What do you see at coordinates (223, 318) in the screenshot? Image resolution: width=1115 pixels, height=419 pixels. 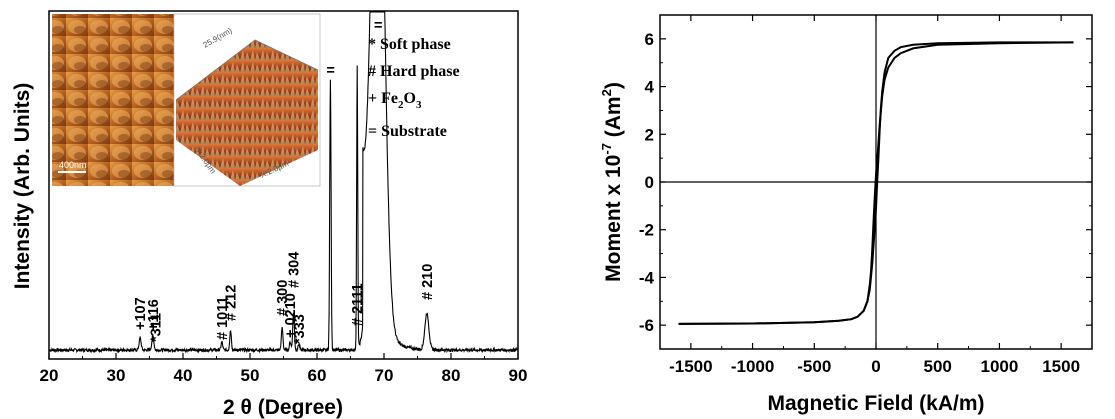 I see `xrd-peak-label: # 1011` at bounding box center [223, 318].